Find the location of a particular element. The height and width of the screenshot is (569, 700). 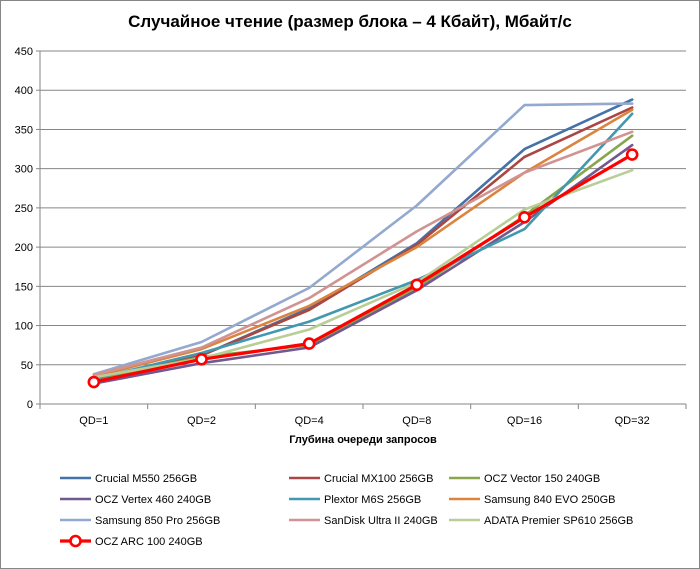

legend-item: OCZ Vertex 460 240GB is located at coordinates (135, 500).